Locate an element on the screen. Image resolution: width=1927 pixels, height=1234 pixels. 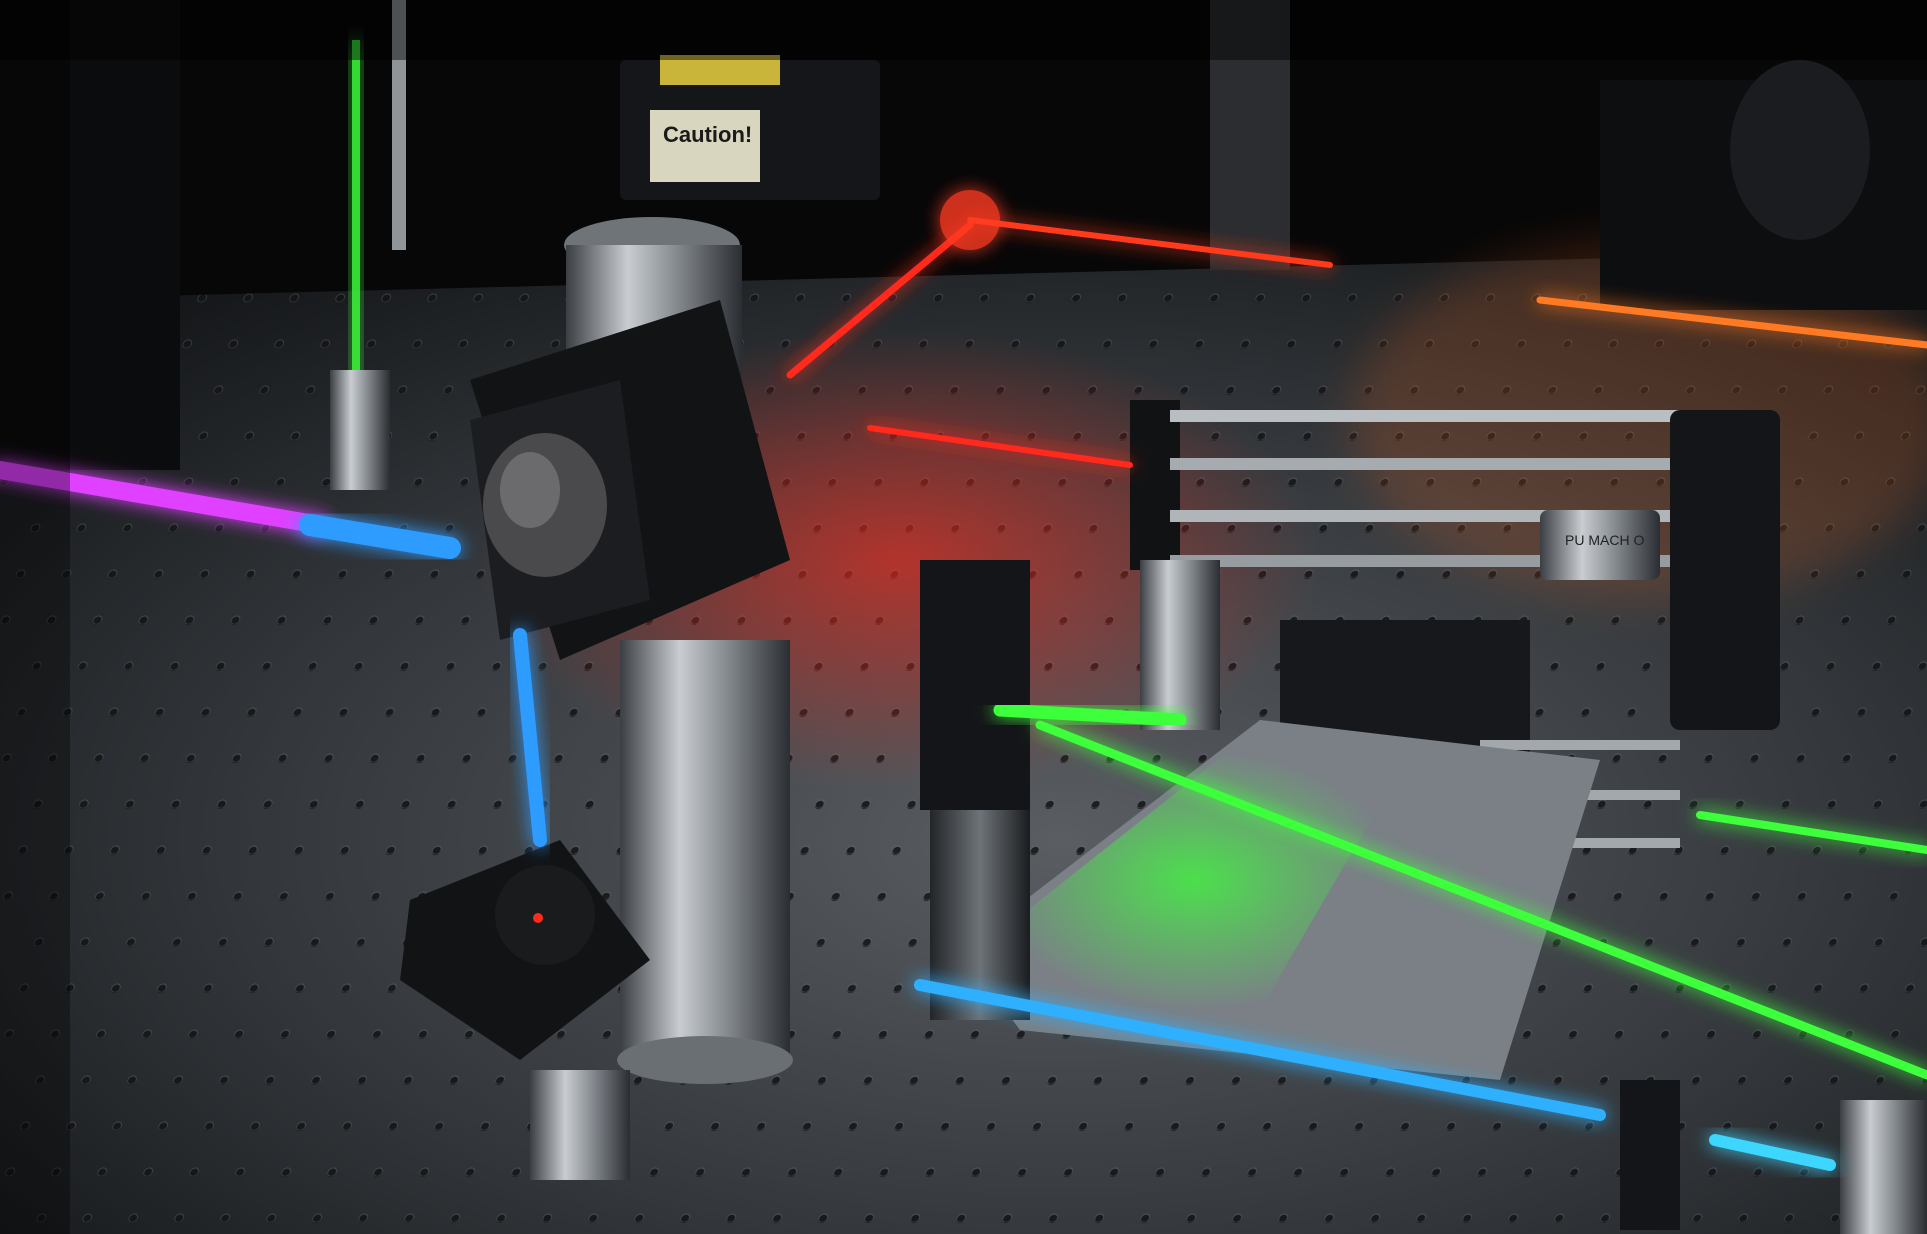
objective-lens-label: PU MACH O is located at coordinates (1604, 540).